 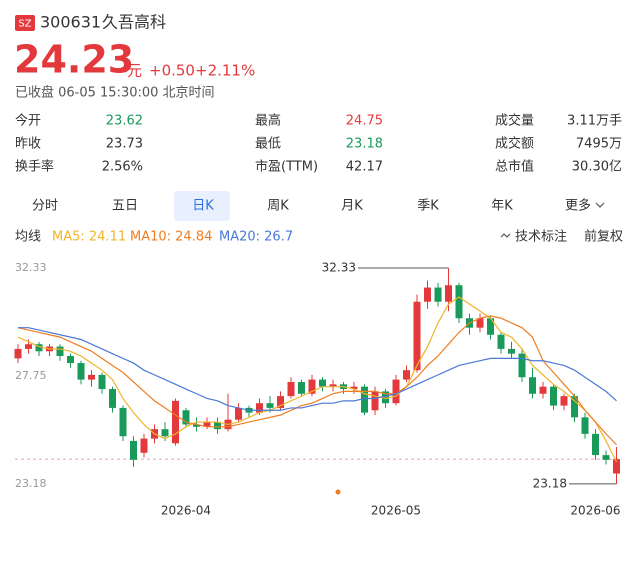 What do you see at coordinates (134, 22) in the screenshot?
I see `stock-name: 久吾高科` at bounding box center [134, 22].